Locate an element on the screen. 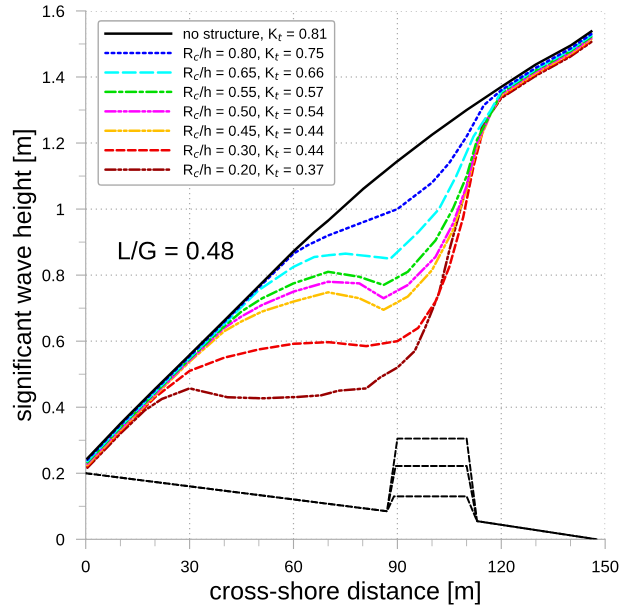  y-tick-label: 1 is located at coordinates (60, 210).